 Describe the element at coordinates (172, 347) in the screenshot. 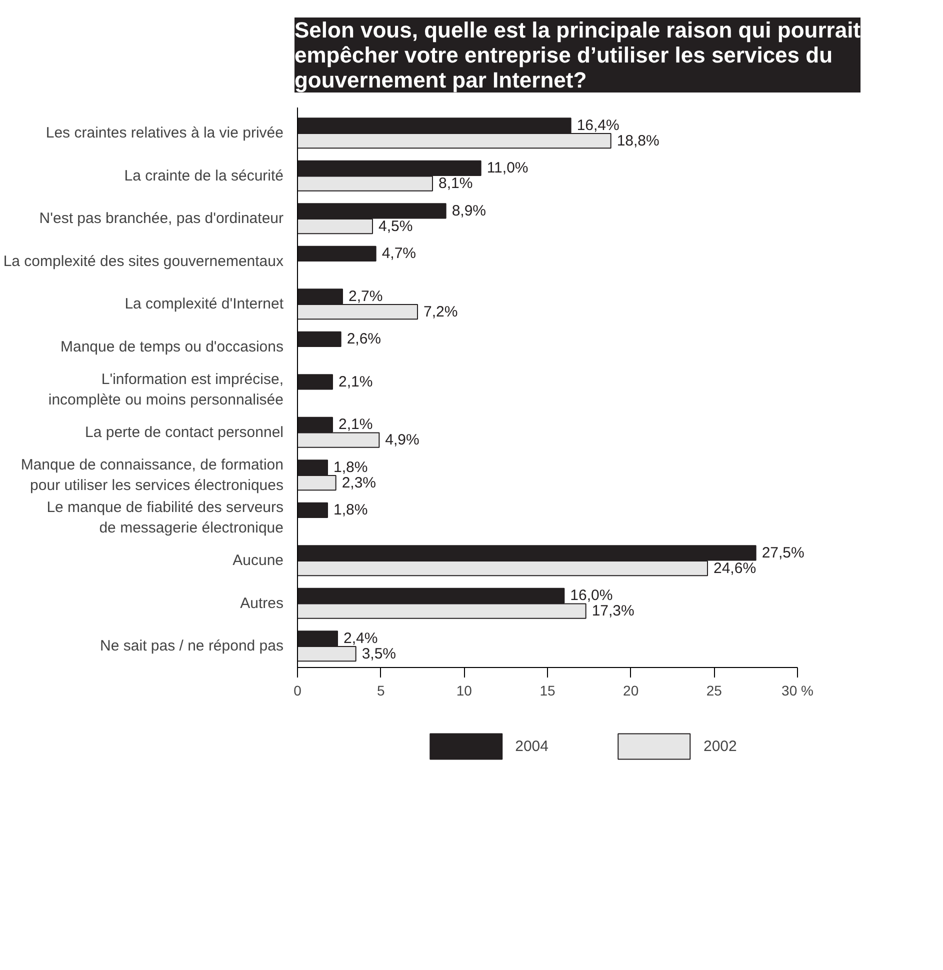

I see `y-tick-label: Manque de temps ou d'occasions` at that location.